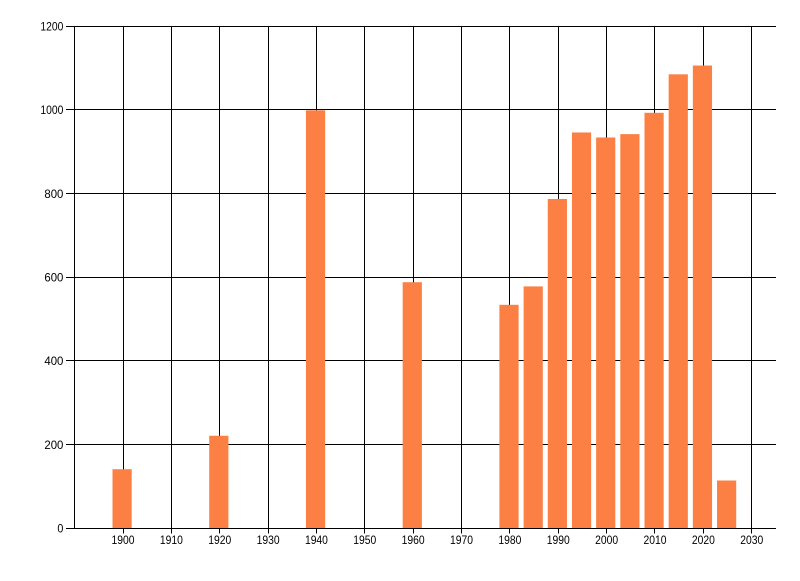 The width and height of the screenshot is (800, 581). Describe the element at coordinates (703, 540) in the screenshot. I see `svg-text: 2020` at that location.